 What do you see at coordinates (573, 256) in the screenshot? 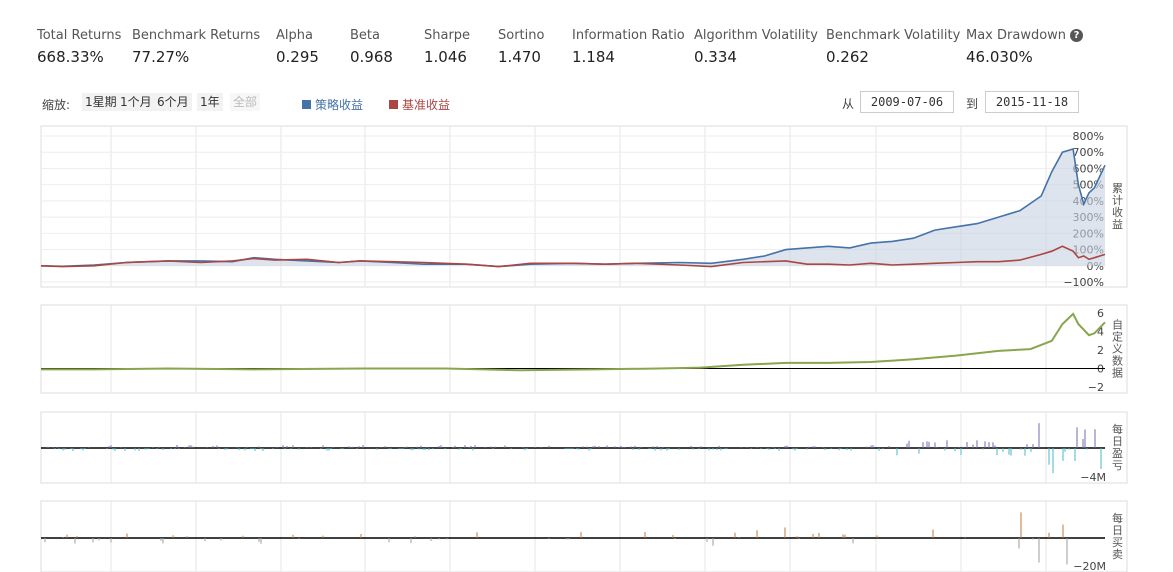
I see `benchmark-returns-line` at bounding box center [573, 256].